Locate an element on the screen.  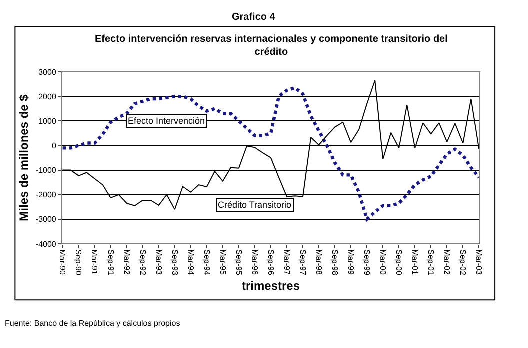
y-tick-label: 1000 is located at coordinates (47, 121).